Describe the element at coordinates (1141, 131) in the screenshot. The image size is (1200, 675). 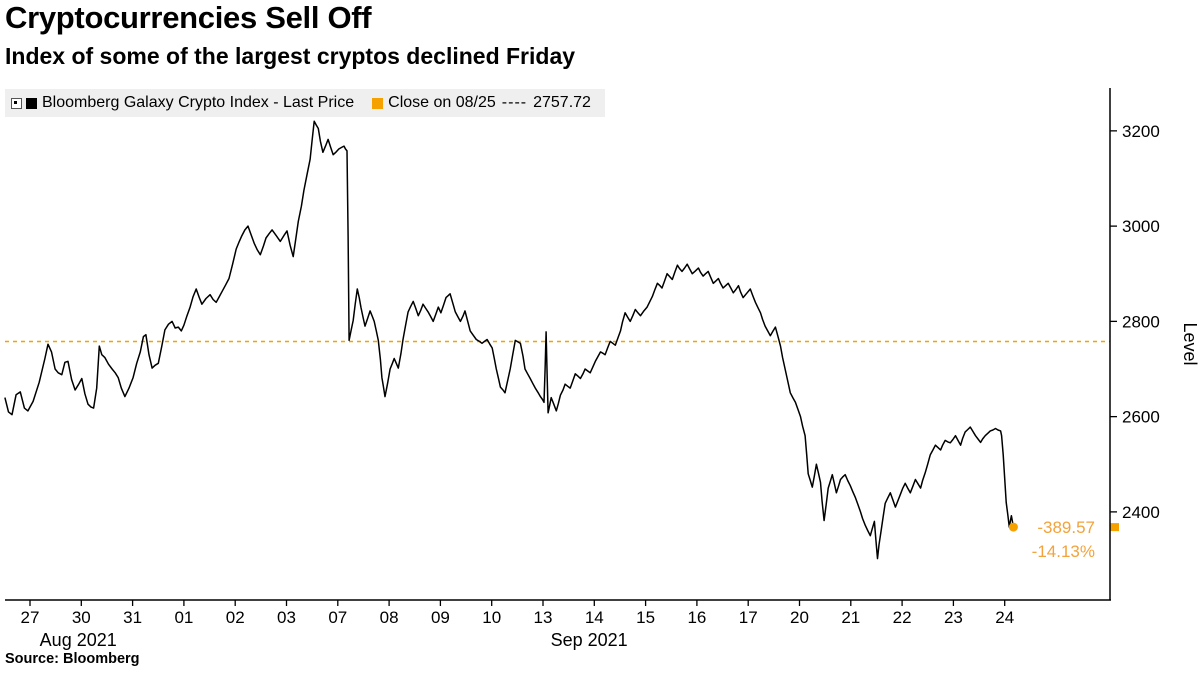
I see `y-tick-label: 3200` at that location.